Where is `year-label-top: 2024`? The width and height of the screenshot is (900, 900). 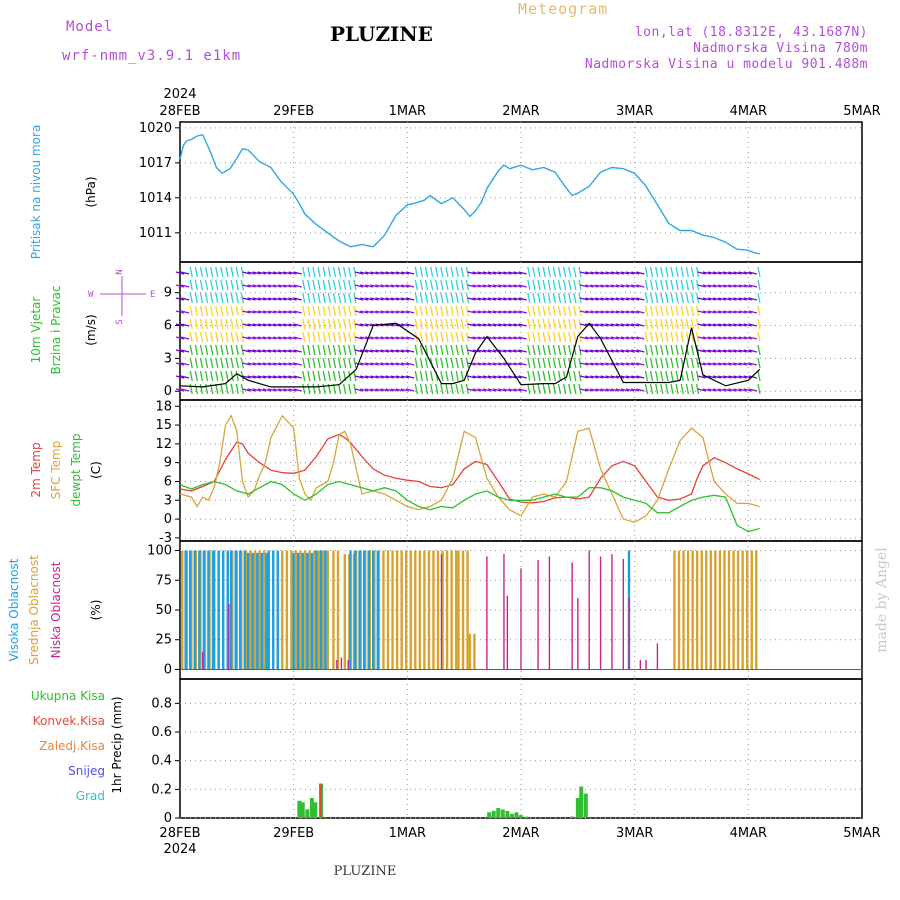 year-label-top: 2024 is located at coordinates (179, 94).